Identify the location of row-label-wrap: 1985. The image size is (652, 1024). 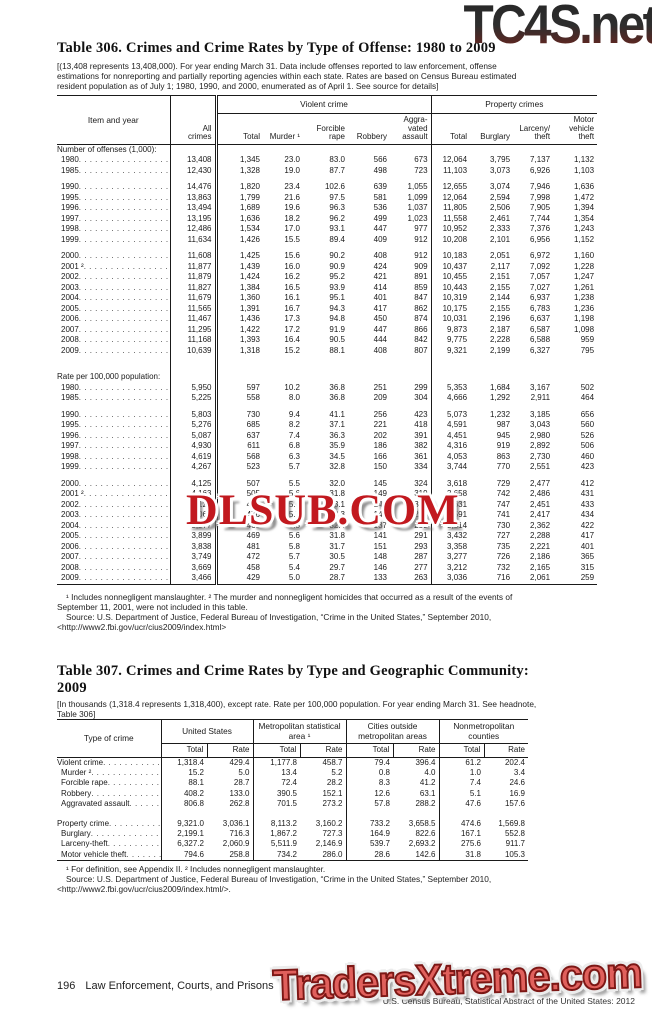
(113, 398).